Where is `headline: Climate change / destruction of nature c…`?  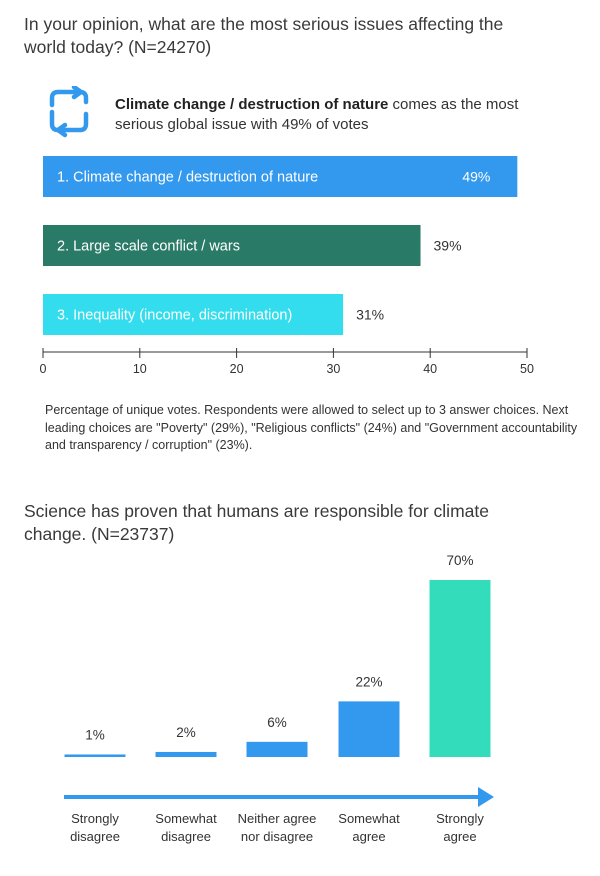
headline: Climate change / destruction of nature c… is located at coordinates (310, 112).